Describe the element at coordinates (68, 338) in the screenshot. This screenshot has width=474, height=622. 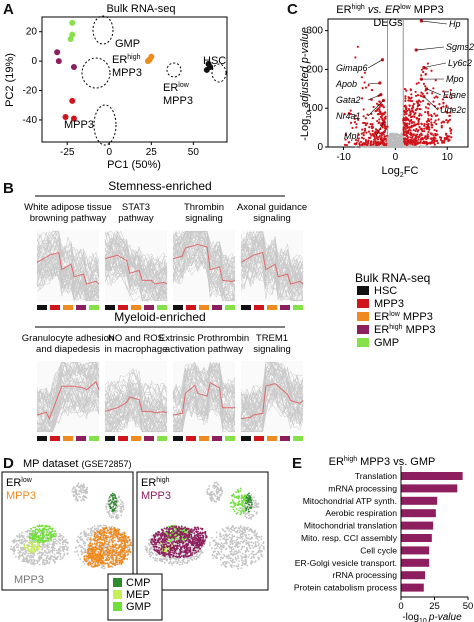
I see `pathway-title: Granulocyte adhesion` at that location.